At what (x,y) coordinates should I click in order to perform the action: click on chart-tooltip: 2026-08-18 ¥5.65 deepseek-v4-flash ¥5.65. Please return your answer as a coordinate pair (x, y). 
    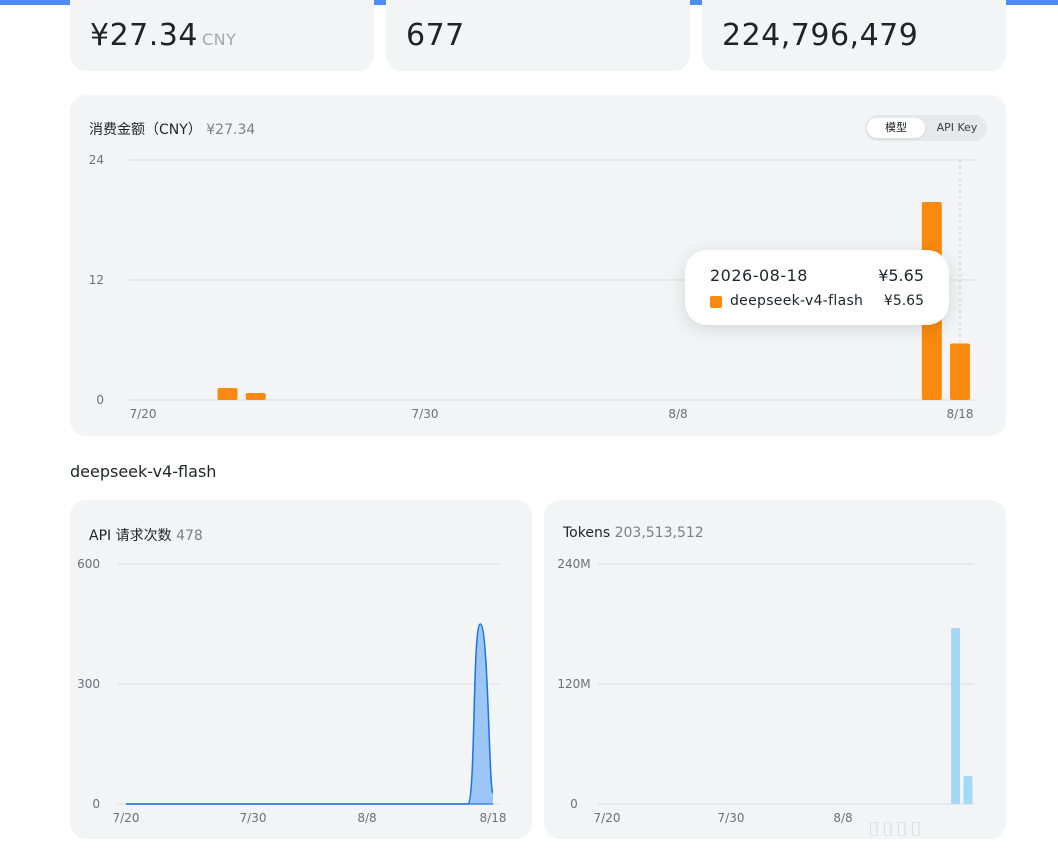
    Looking at the image, I should click on (817, 287).